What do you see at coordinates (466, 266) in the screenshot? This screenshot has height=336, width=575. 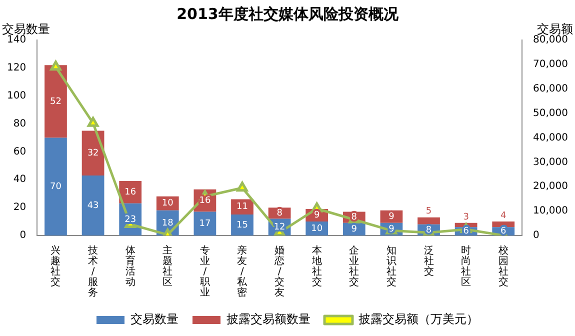 I see `x-tick-label: 时尚社区` at bounding box center [466, 266].